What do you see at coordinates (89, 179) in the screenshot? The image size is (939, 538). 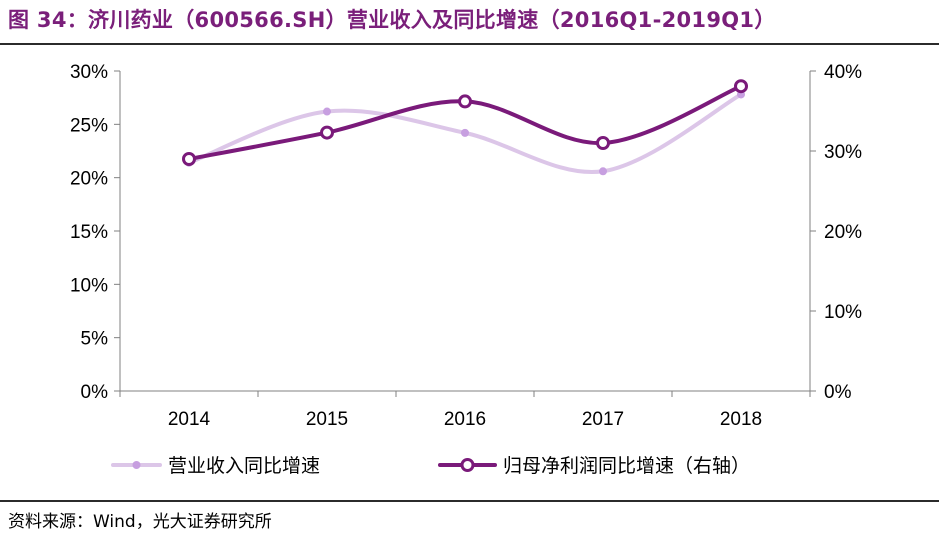 I see `y-left-tick-label: 20%` at bounding box center [89, 179].